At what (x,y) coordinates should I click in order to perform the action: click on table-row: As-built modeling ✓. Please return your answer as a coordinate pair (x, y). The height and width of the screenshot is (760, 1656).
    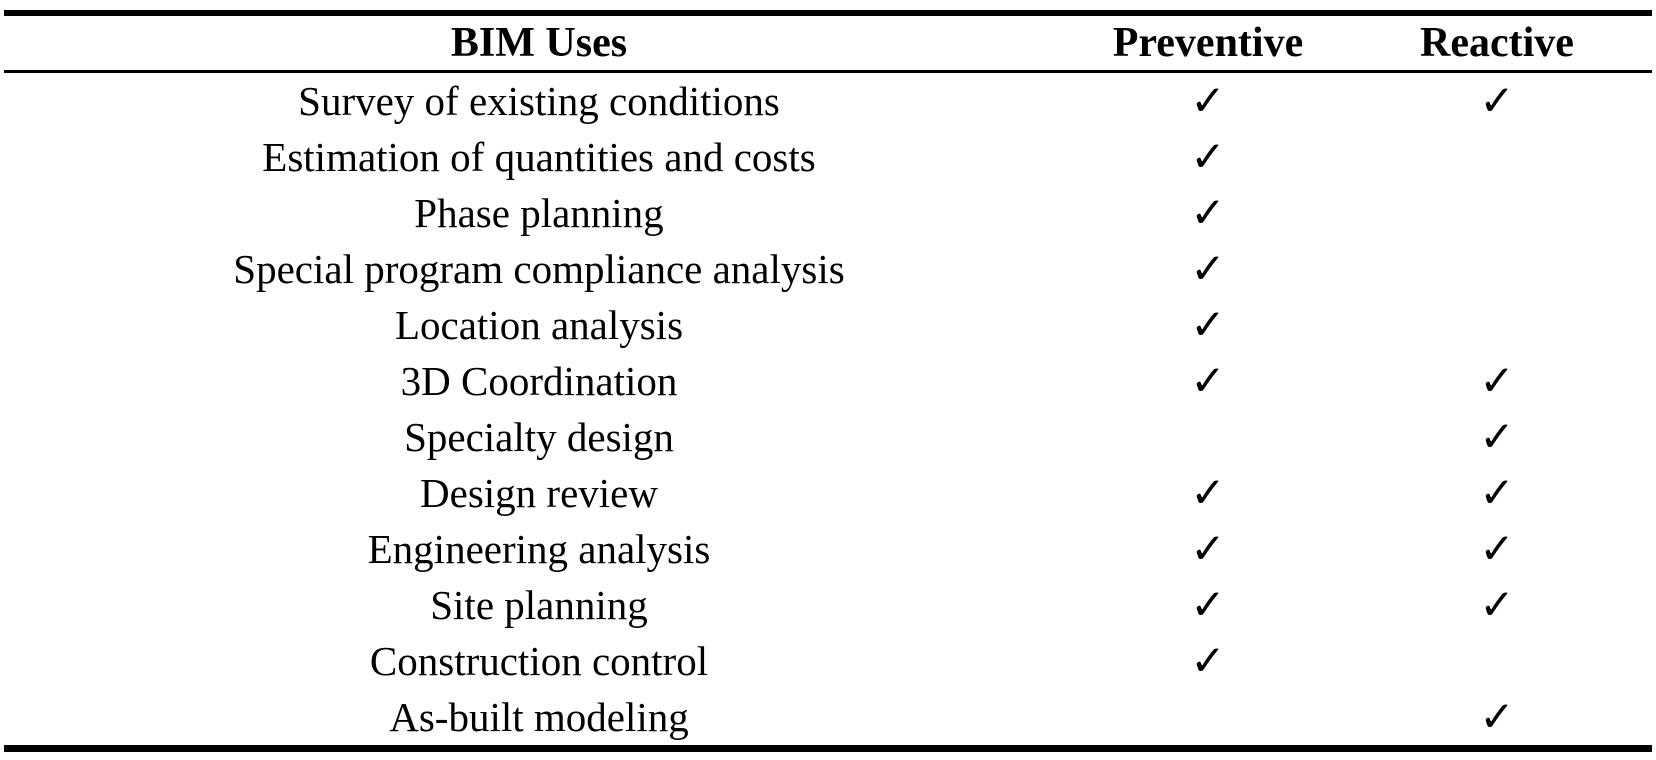
    Looking at the image, I should click on (828, 717).